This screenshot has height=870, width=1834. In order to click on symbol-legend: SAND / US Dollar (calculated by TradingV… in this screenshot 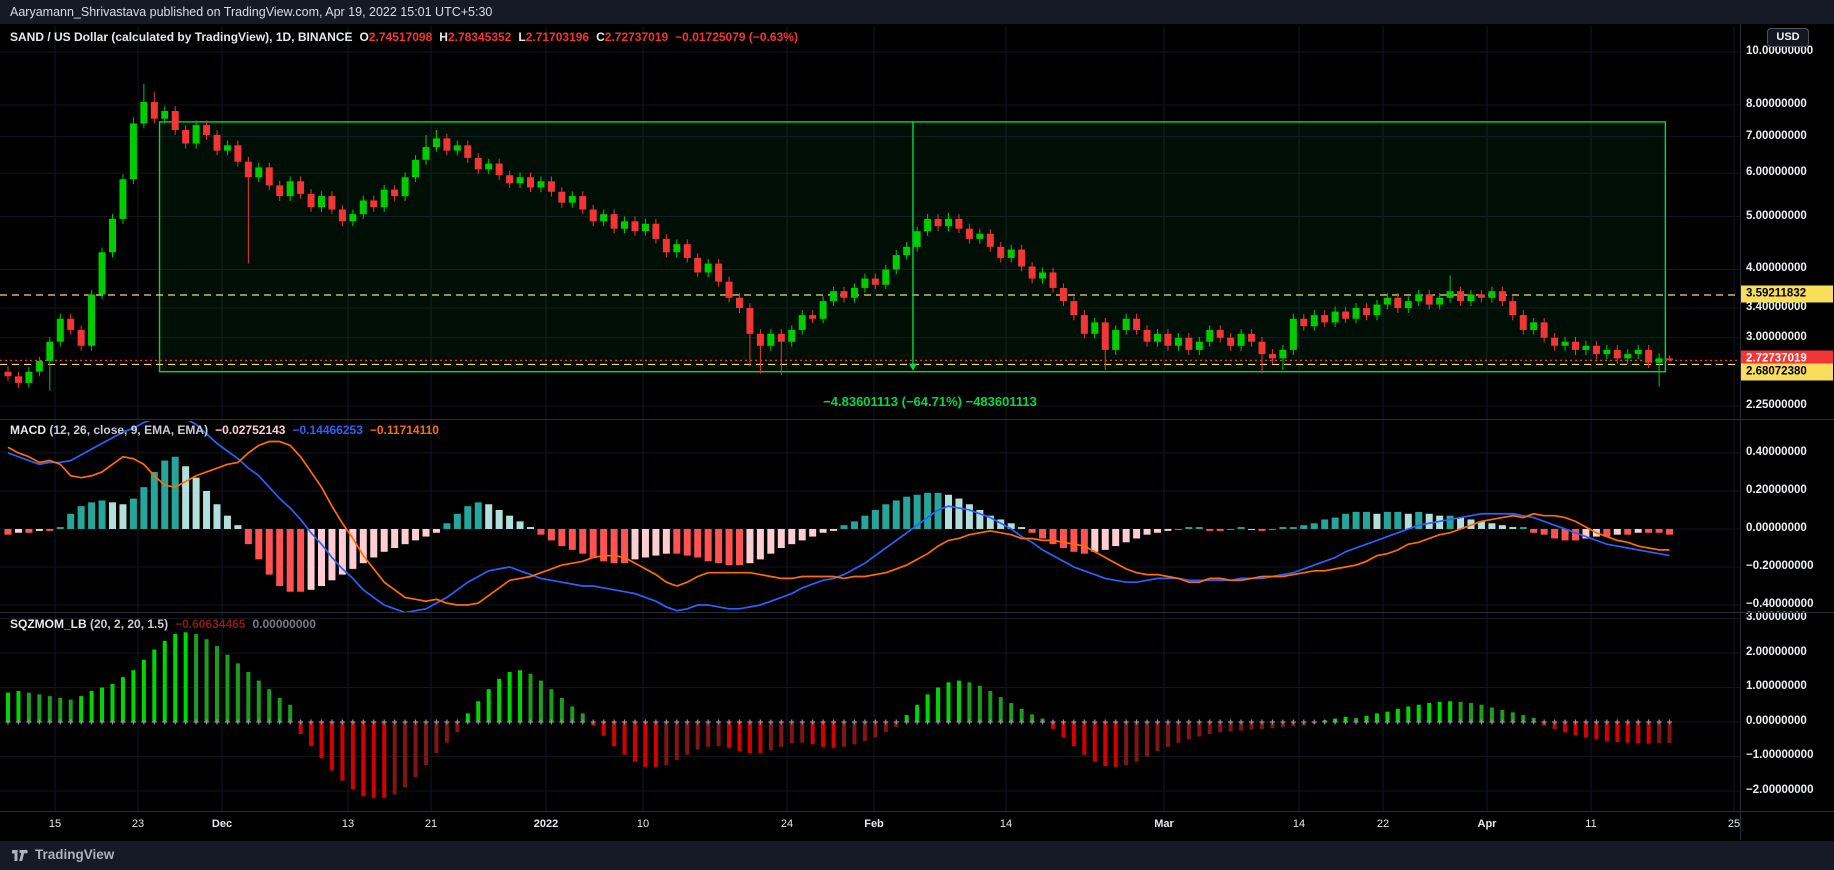, I will do `click(404, 37)`.